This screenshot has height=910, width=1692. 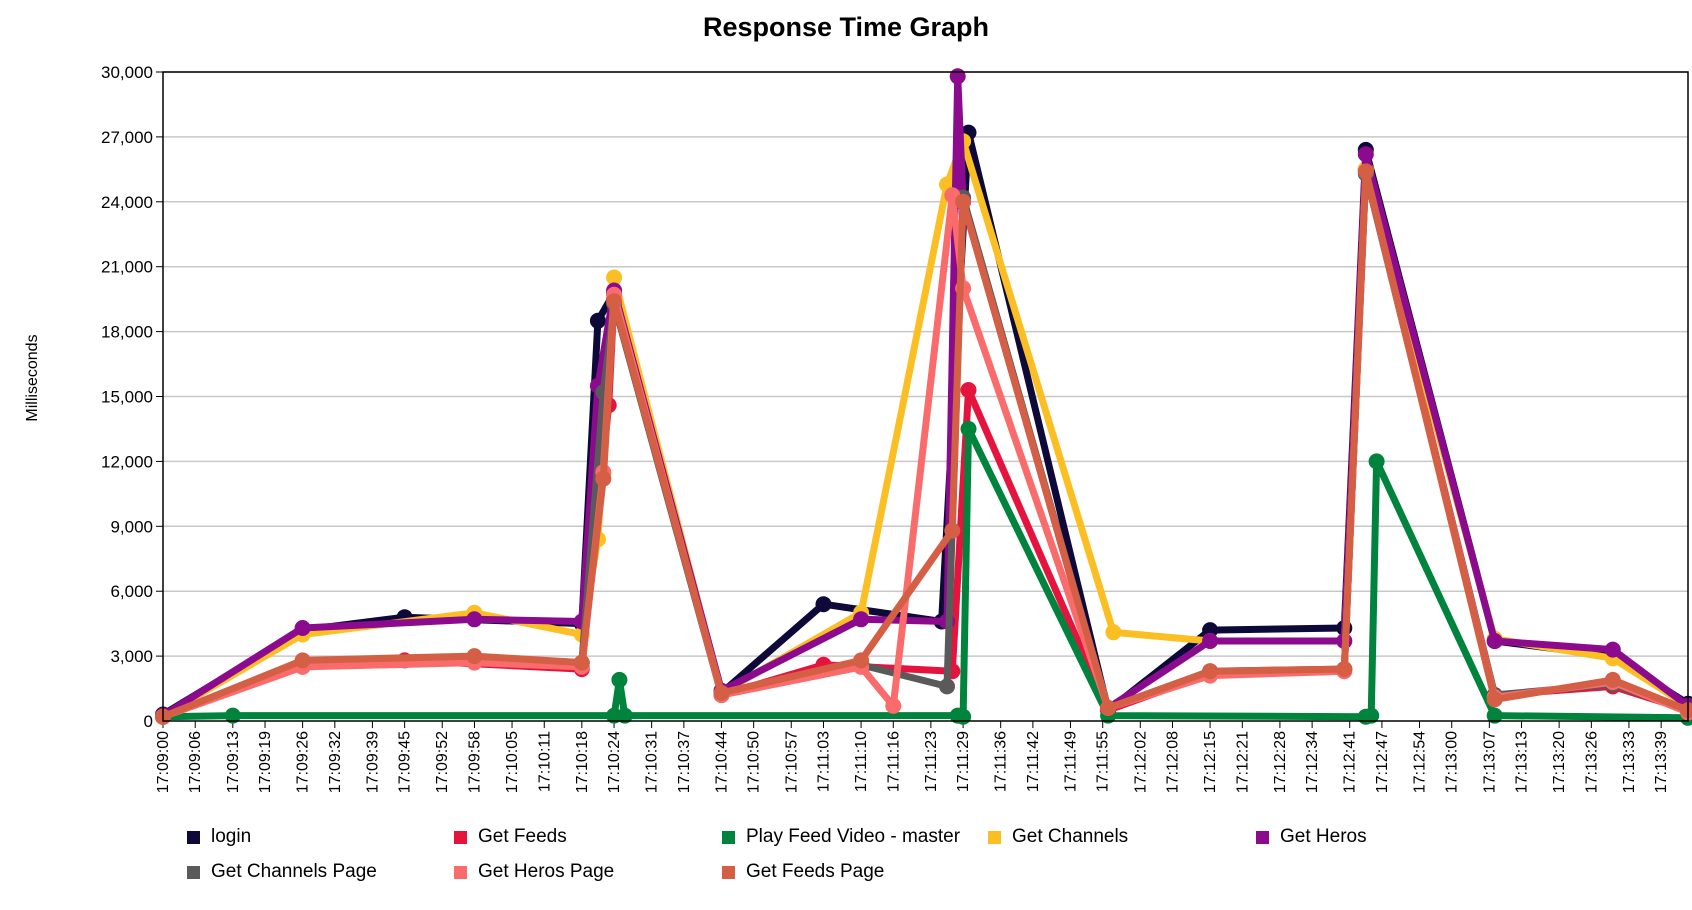 I want to click on y-tick-label: 24,000, so click(x=127, y=202).